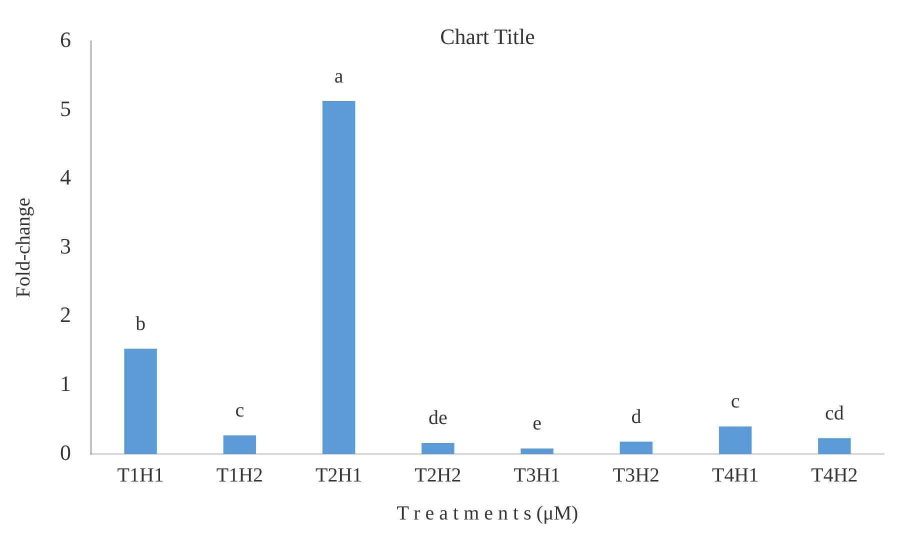 The height and width of the screenshot is (538, 902). Describe the element at coordinates (338, 475) in the screenshot. I see `x-tick-label: T2H1` at that location.